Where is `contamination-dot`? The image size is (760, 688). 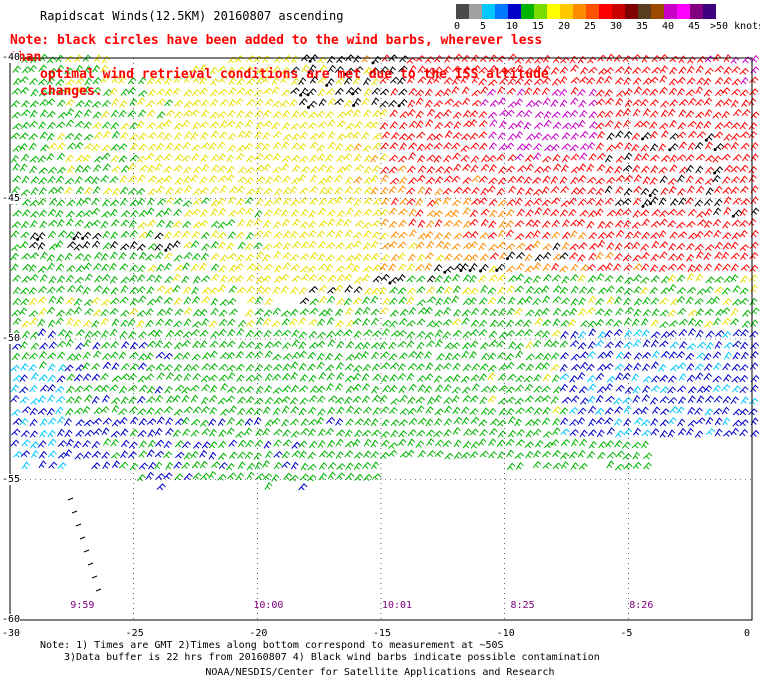 contamination-dot is located at coordinates (706, 140).